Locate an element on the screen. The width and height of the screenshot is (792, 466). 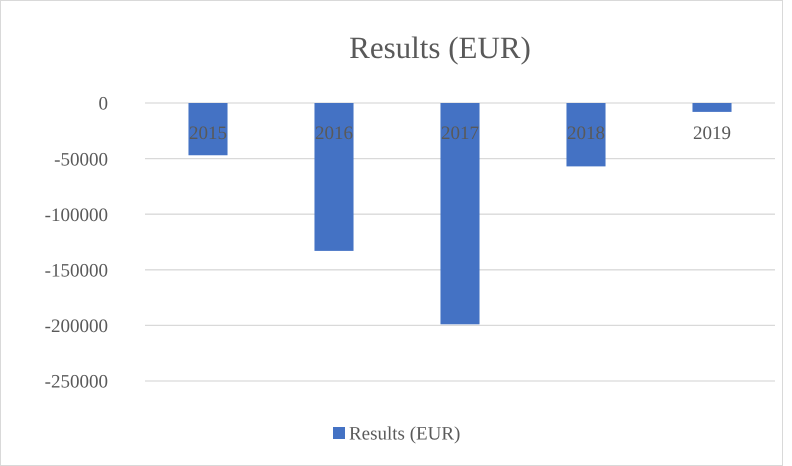
y-tick-label: -150000 is located at coordinates (76, 271).